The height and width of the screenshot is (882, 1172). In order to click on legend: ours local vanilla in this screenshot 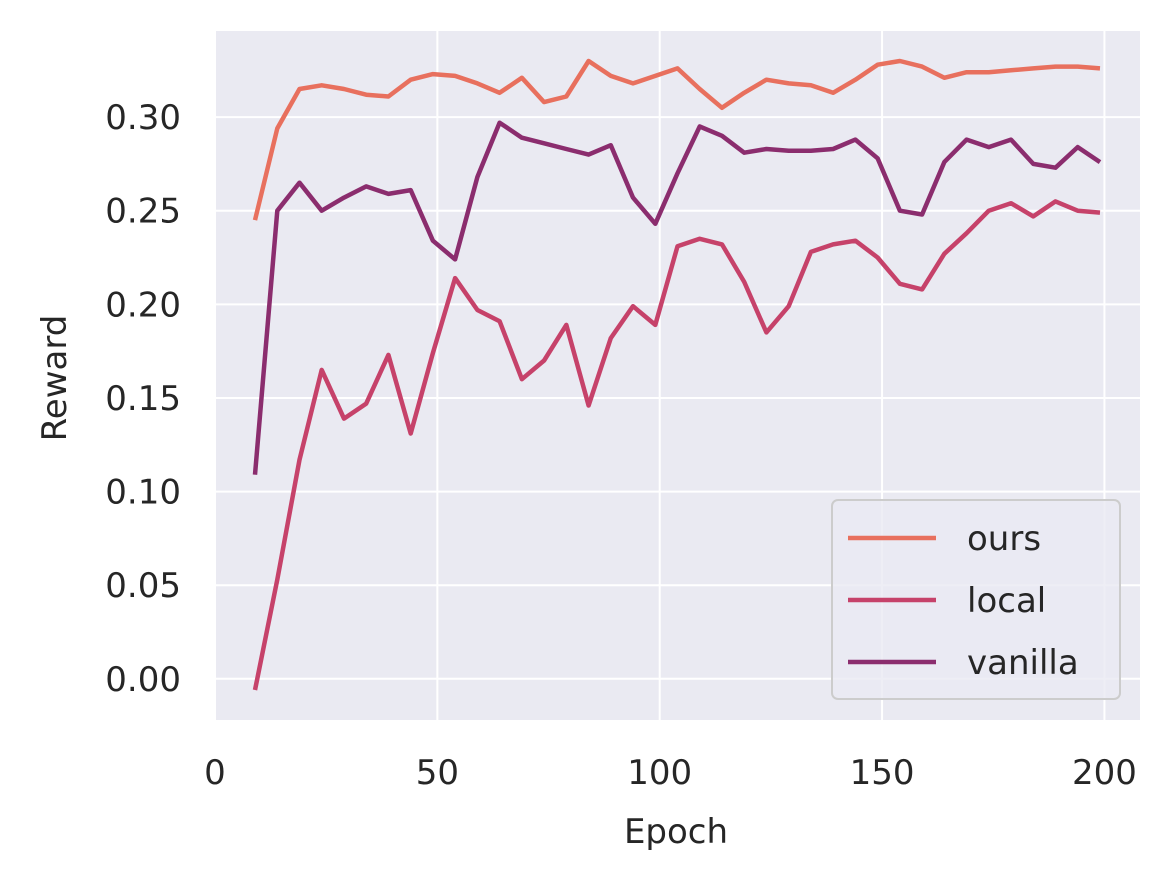, I will do `click(976, 599)`.